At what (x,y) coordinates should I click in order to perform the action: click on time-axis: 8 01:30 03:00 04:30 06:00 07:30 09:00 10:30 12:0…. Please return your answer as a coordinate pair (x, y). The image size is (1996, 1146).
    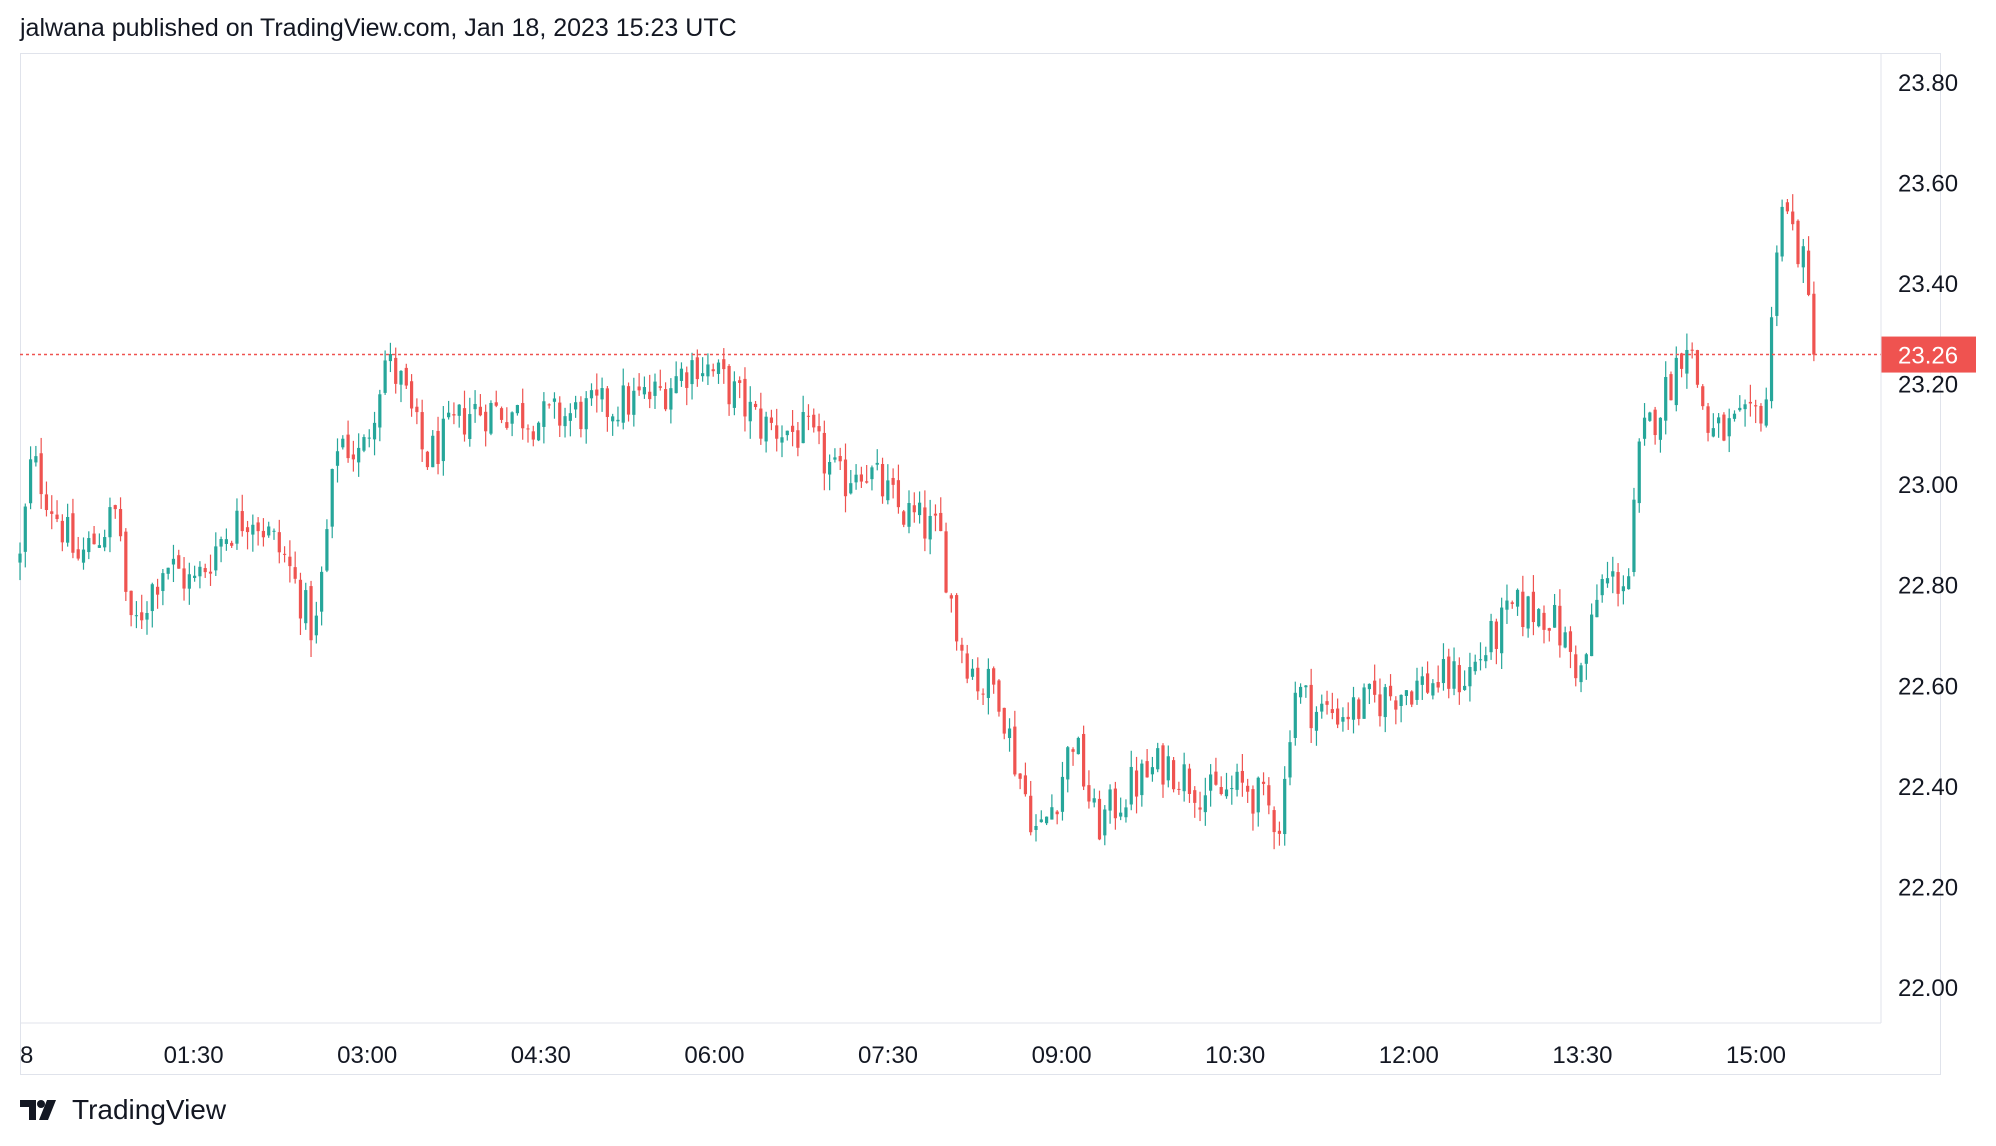
    Looking at the image, I should click on (903, 1055).